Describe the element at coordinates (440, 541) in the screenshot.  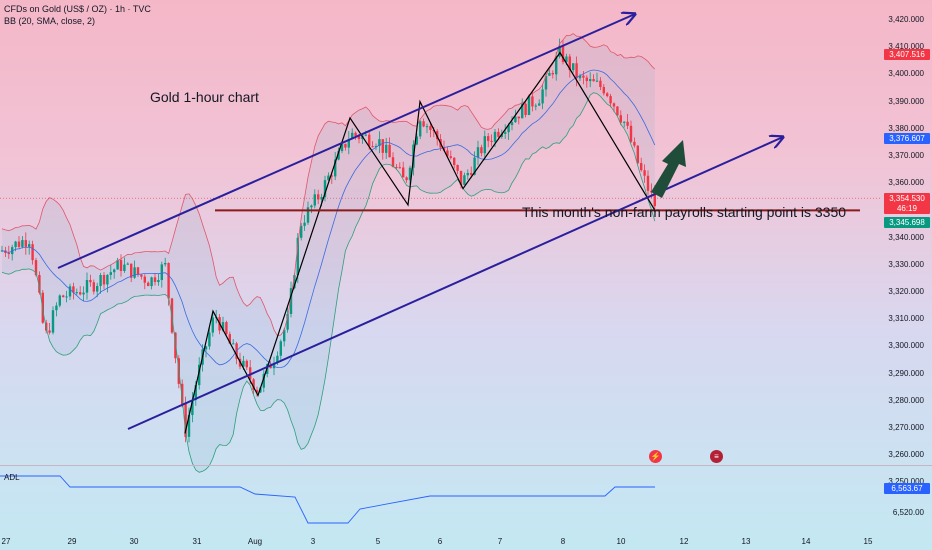
I see `time-axis-label: 6` at that location.